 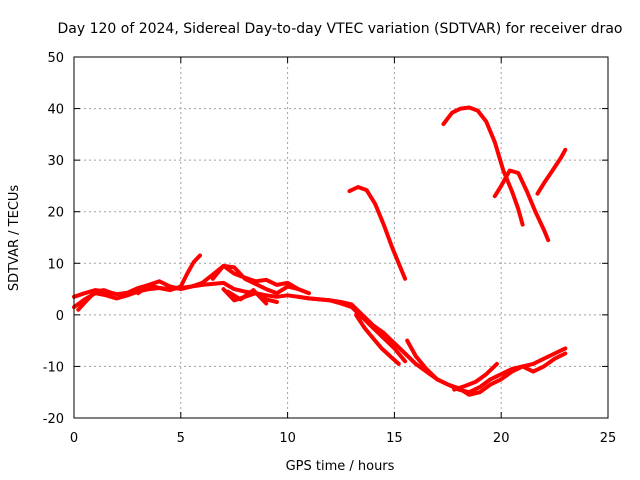 I want to click on series-arc-g, so click(x=247, y=297).